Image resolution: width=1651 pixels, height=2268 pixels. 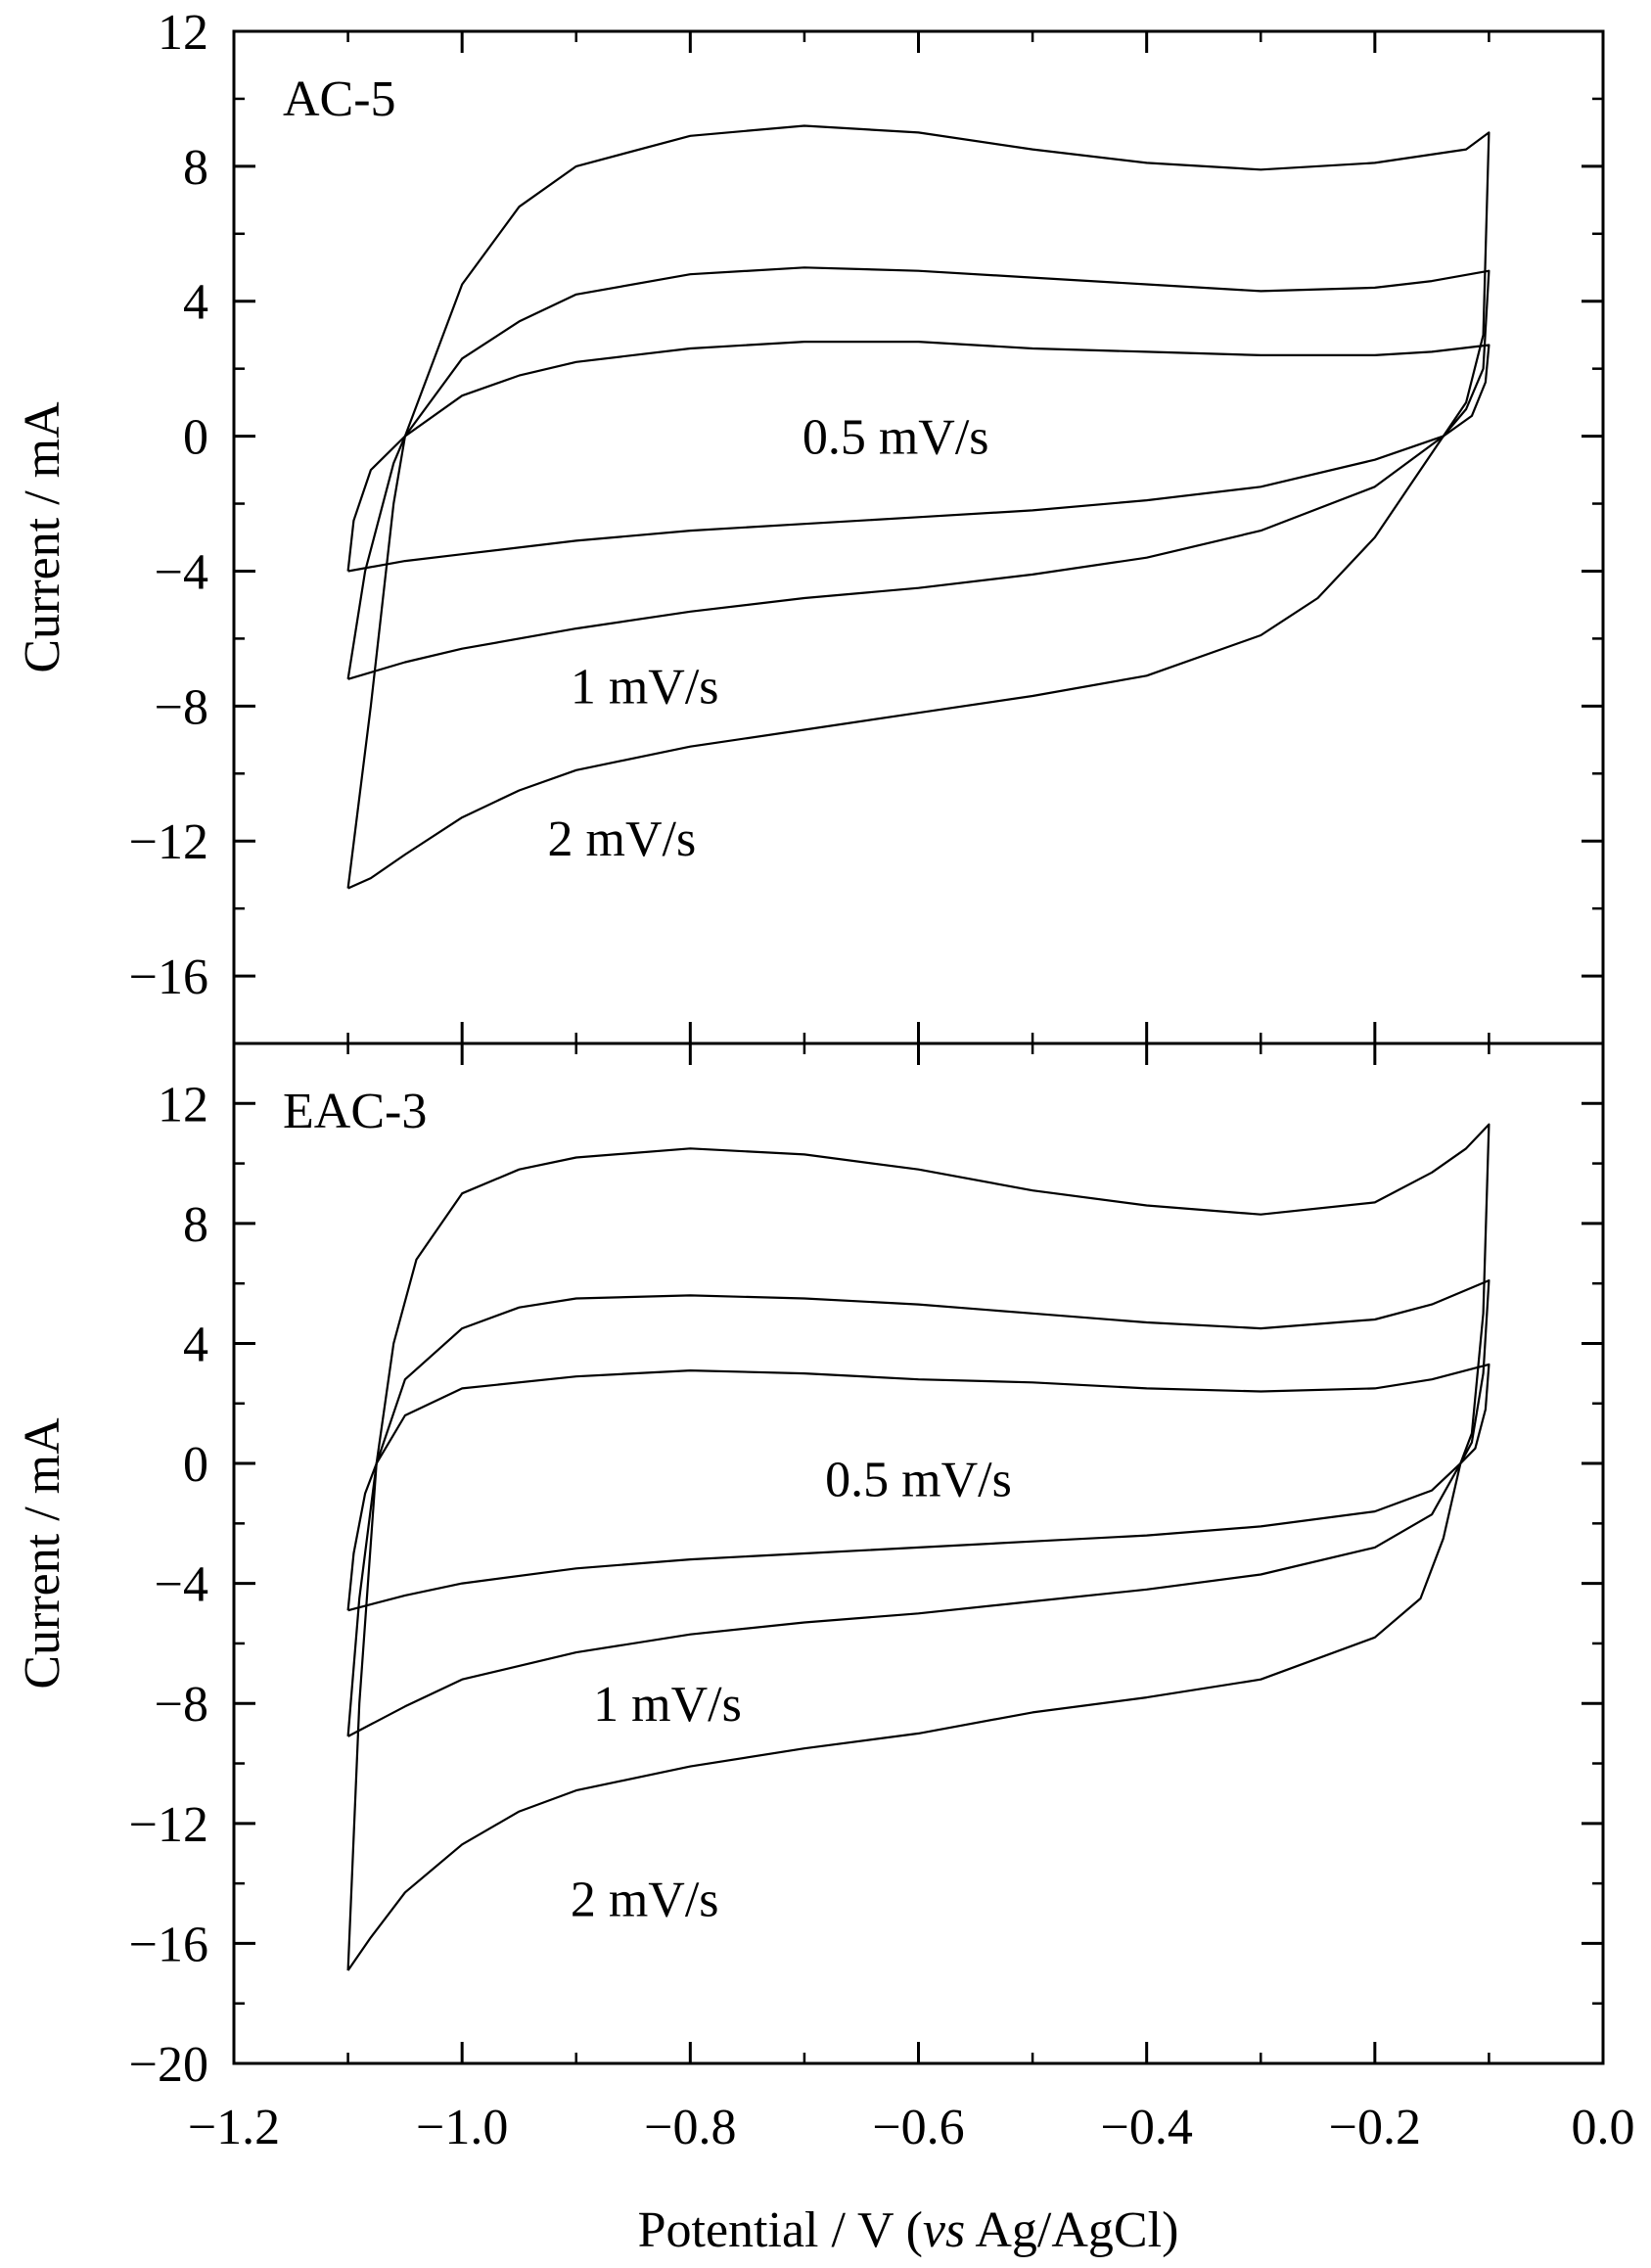 I want to click on y-tick-label: −20, so click(x=168, y=2065).